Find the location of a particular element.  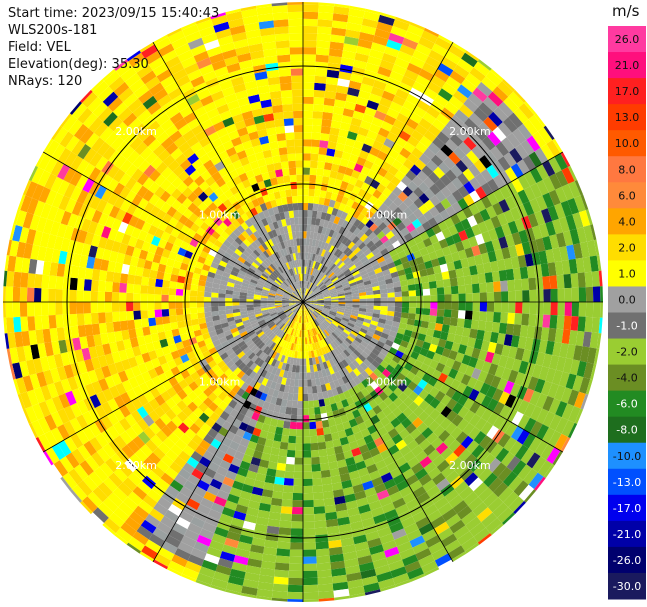

nrays-text: NRays: 120 is located at coordinates (45, 81).